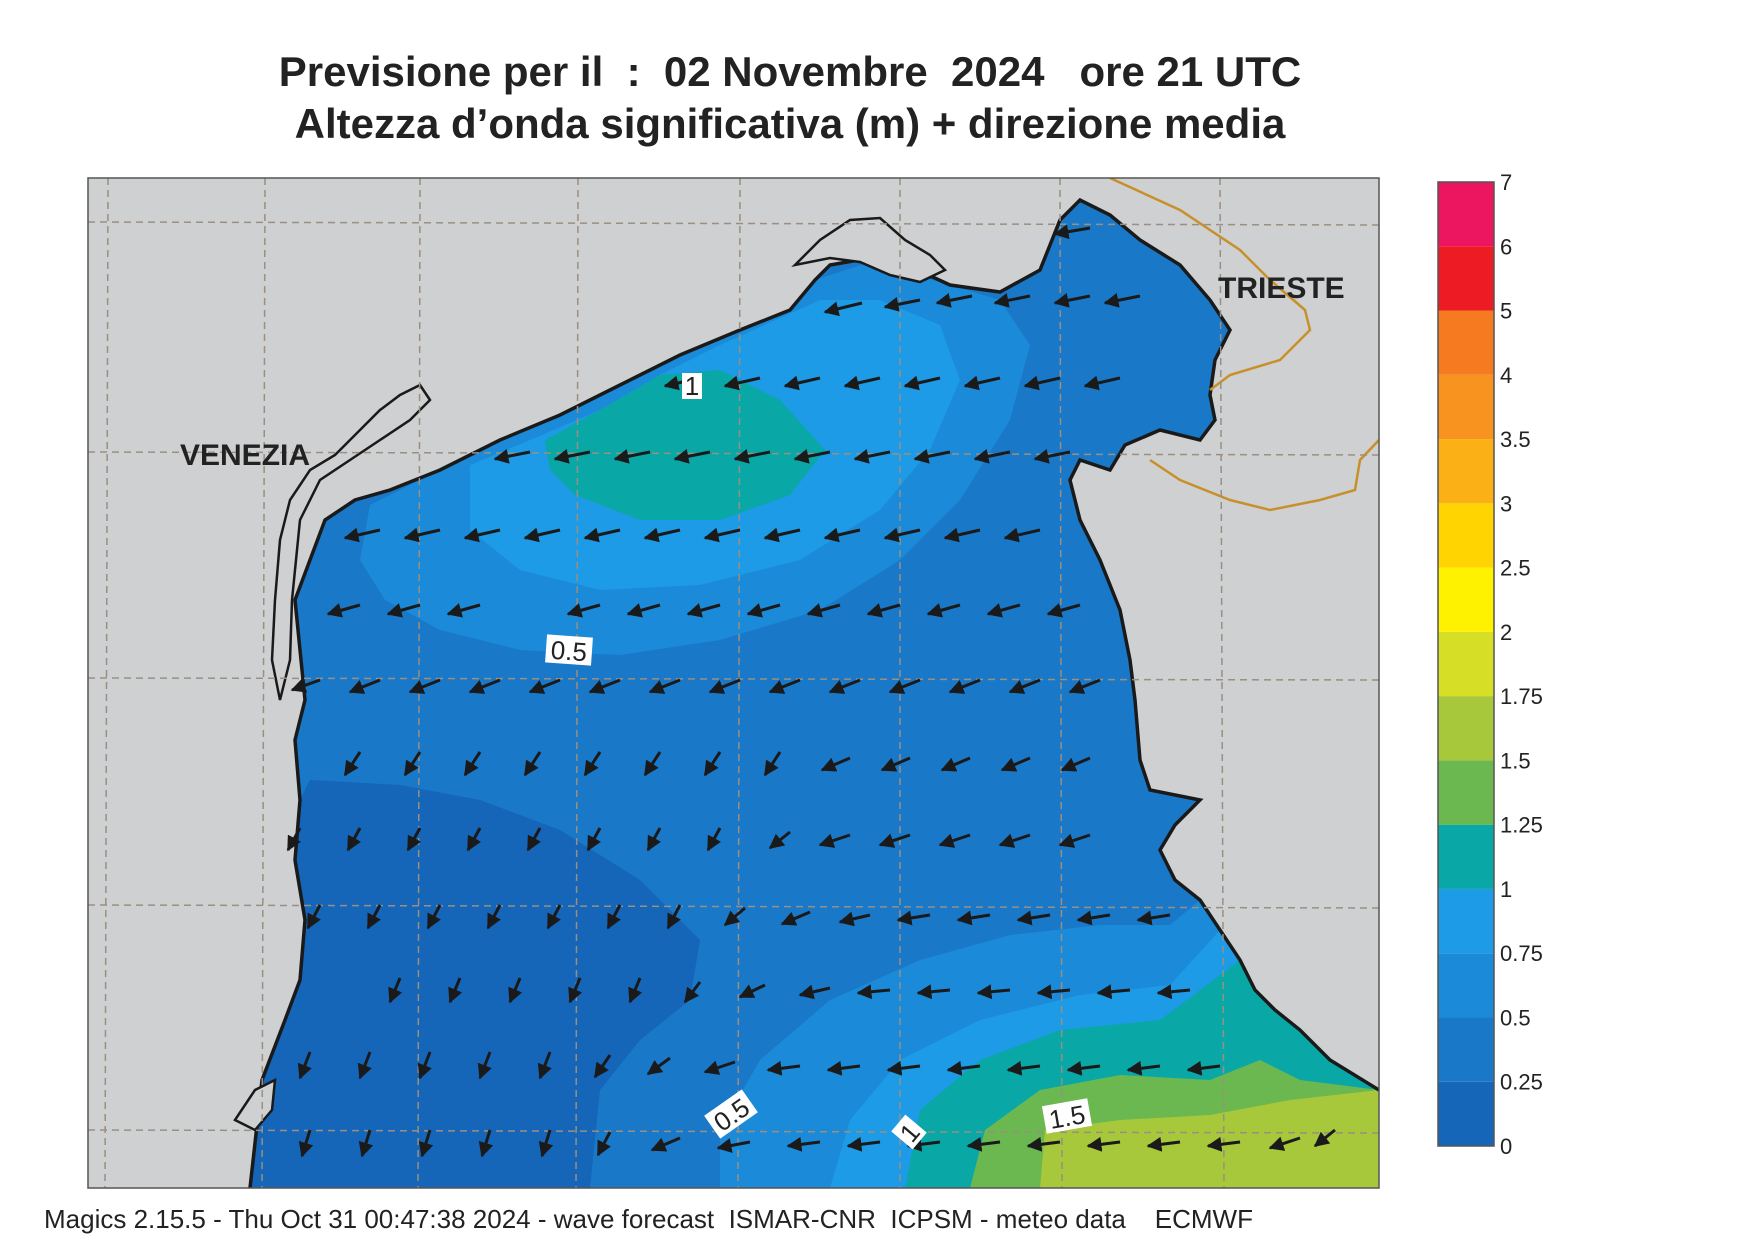  What do you see at coordinates (1521, 1082) in the screenshot?
I see `legend-tick-label: 0.25` at bounding box center [1521, 1082].